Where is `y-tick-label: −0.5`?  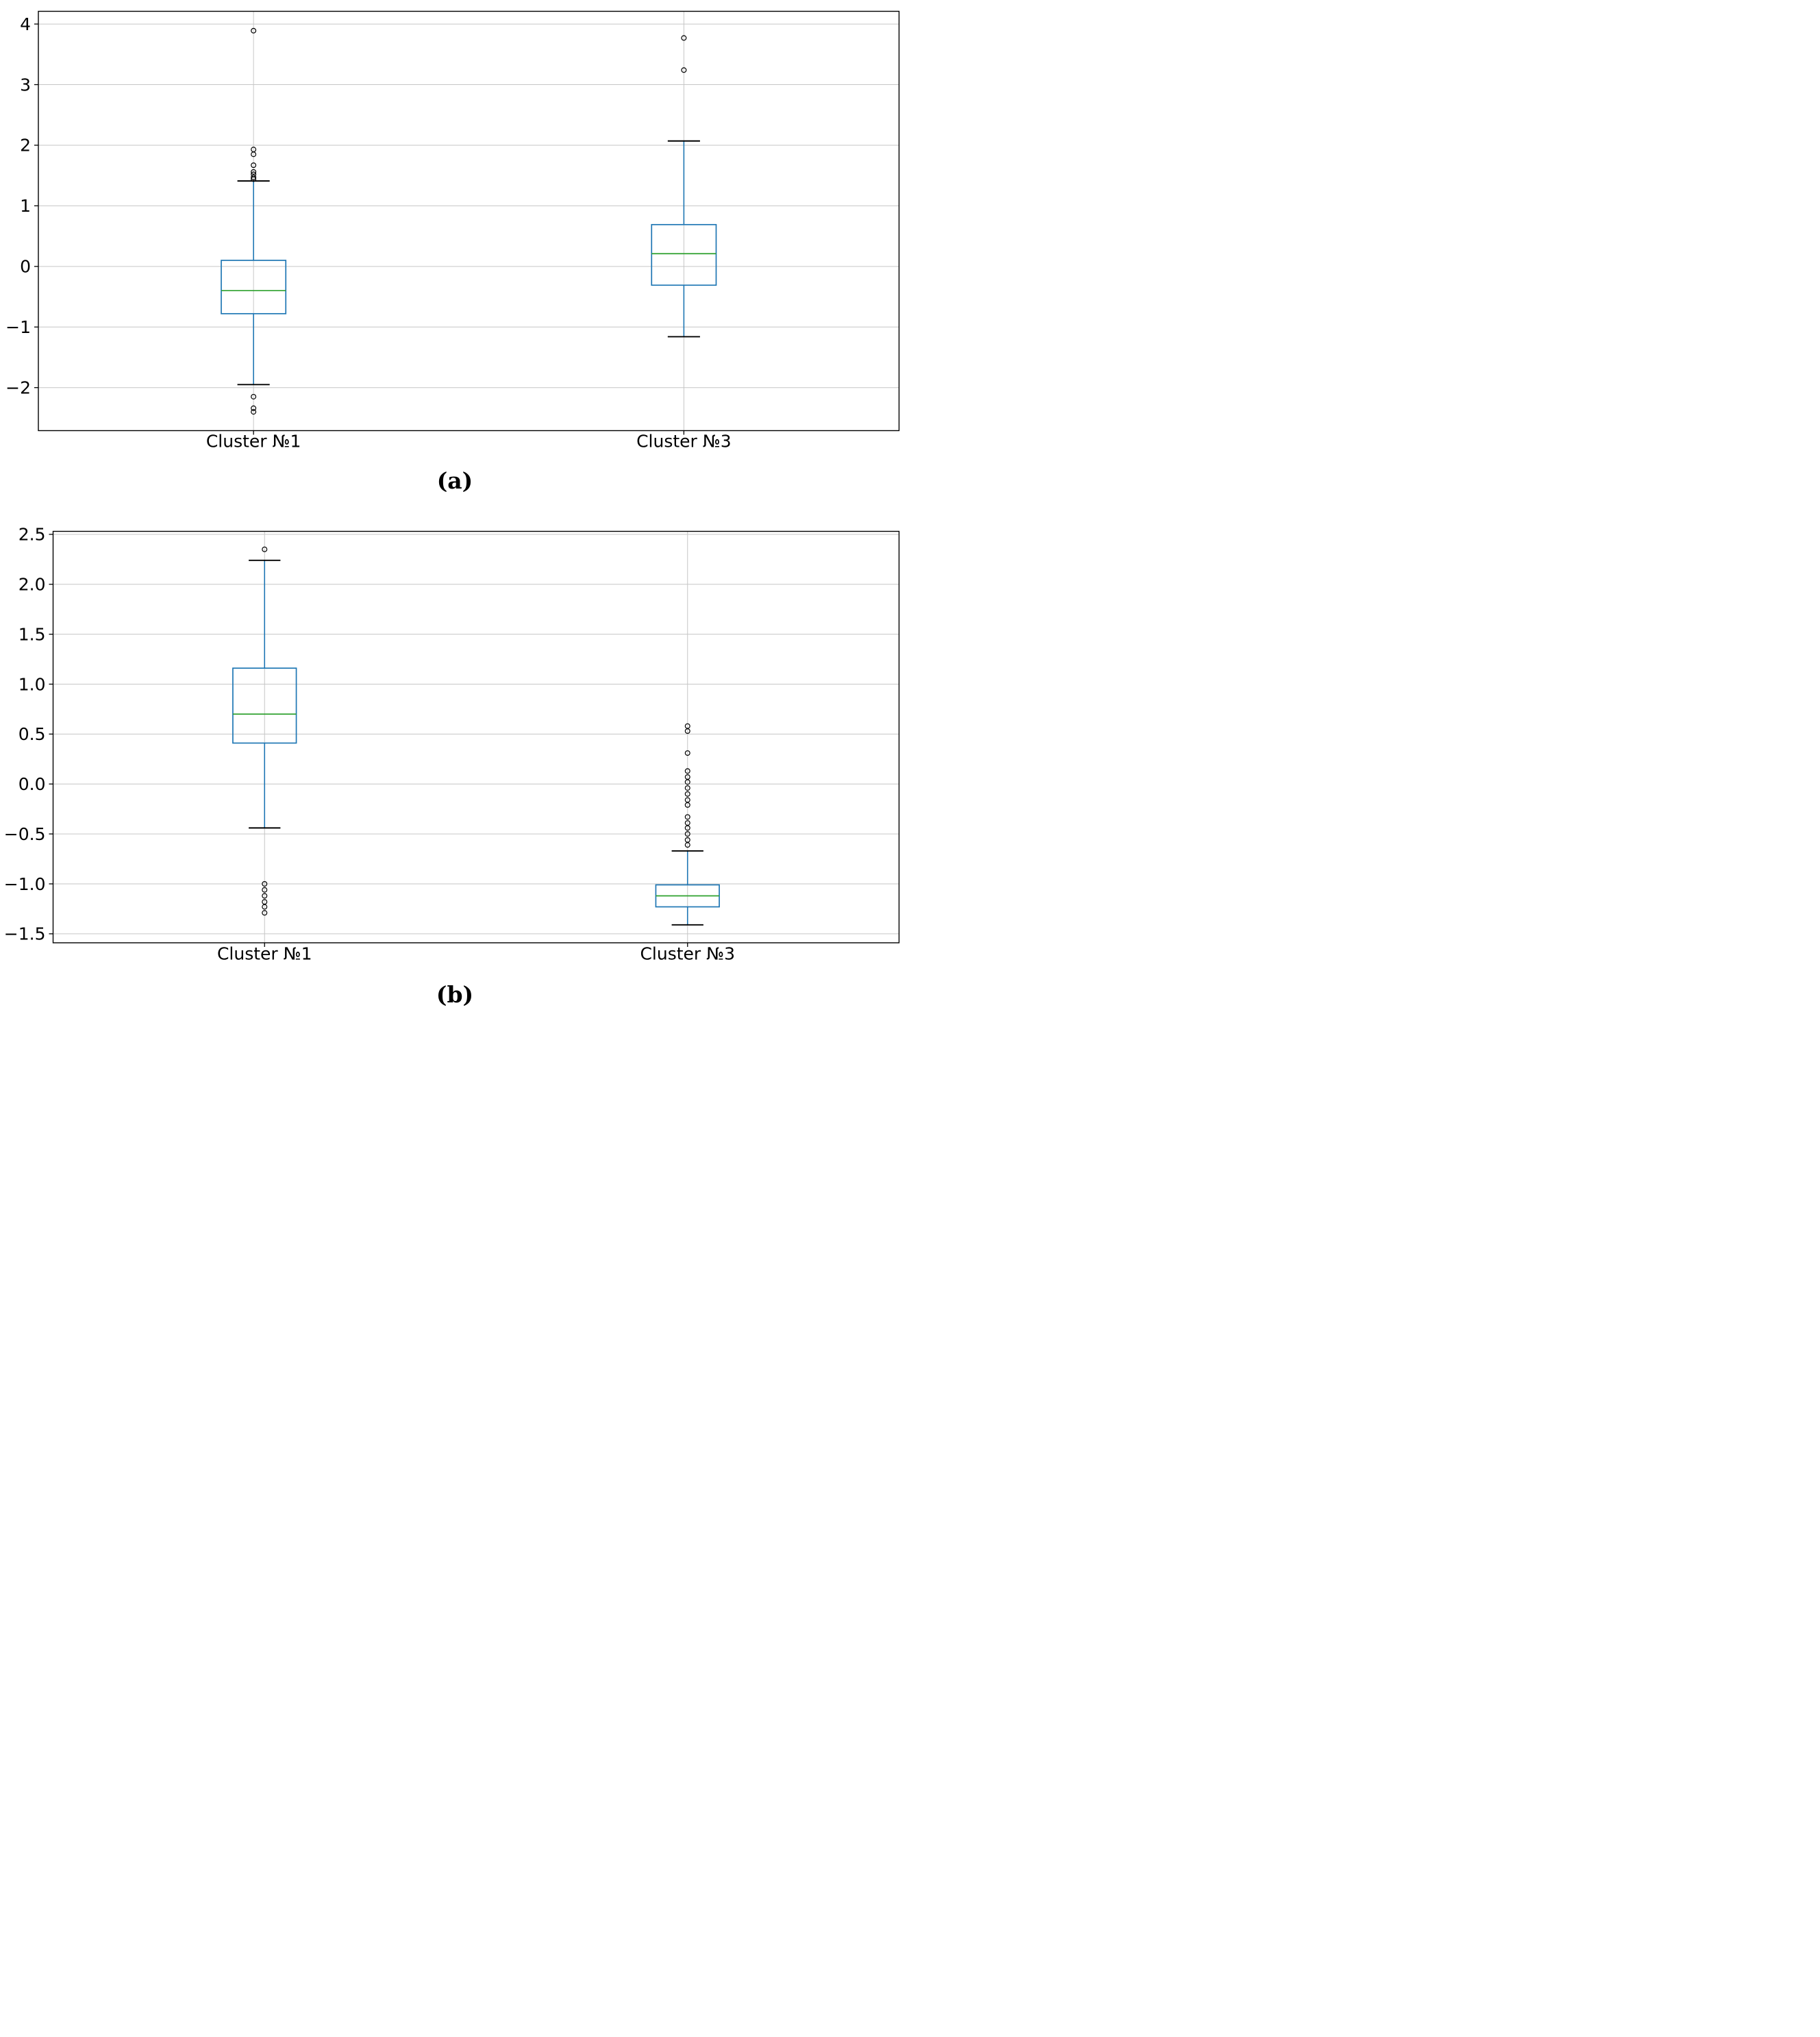
y-tick-label: −0.5 is located at coordinates (25, 834).